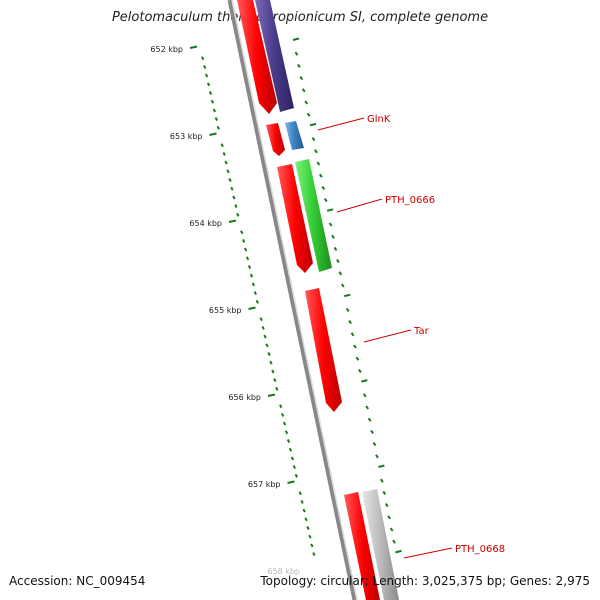 The width and height of the screenshot is (600, 600). I want to click on gene-label-pth-0668: PTH_0668, so click(480, 549).